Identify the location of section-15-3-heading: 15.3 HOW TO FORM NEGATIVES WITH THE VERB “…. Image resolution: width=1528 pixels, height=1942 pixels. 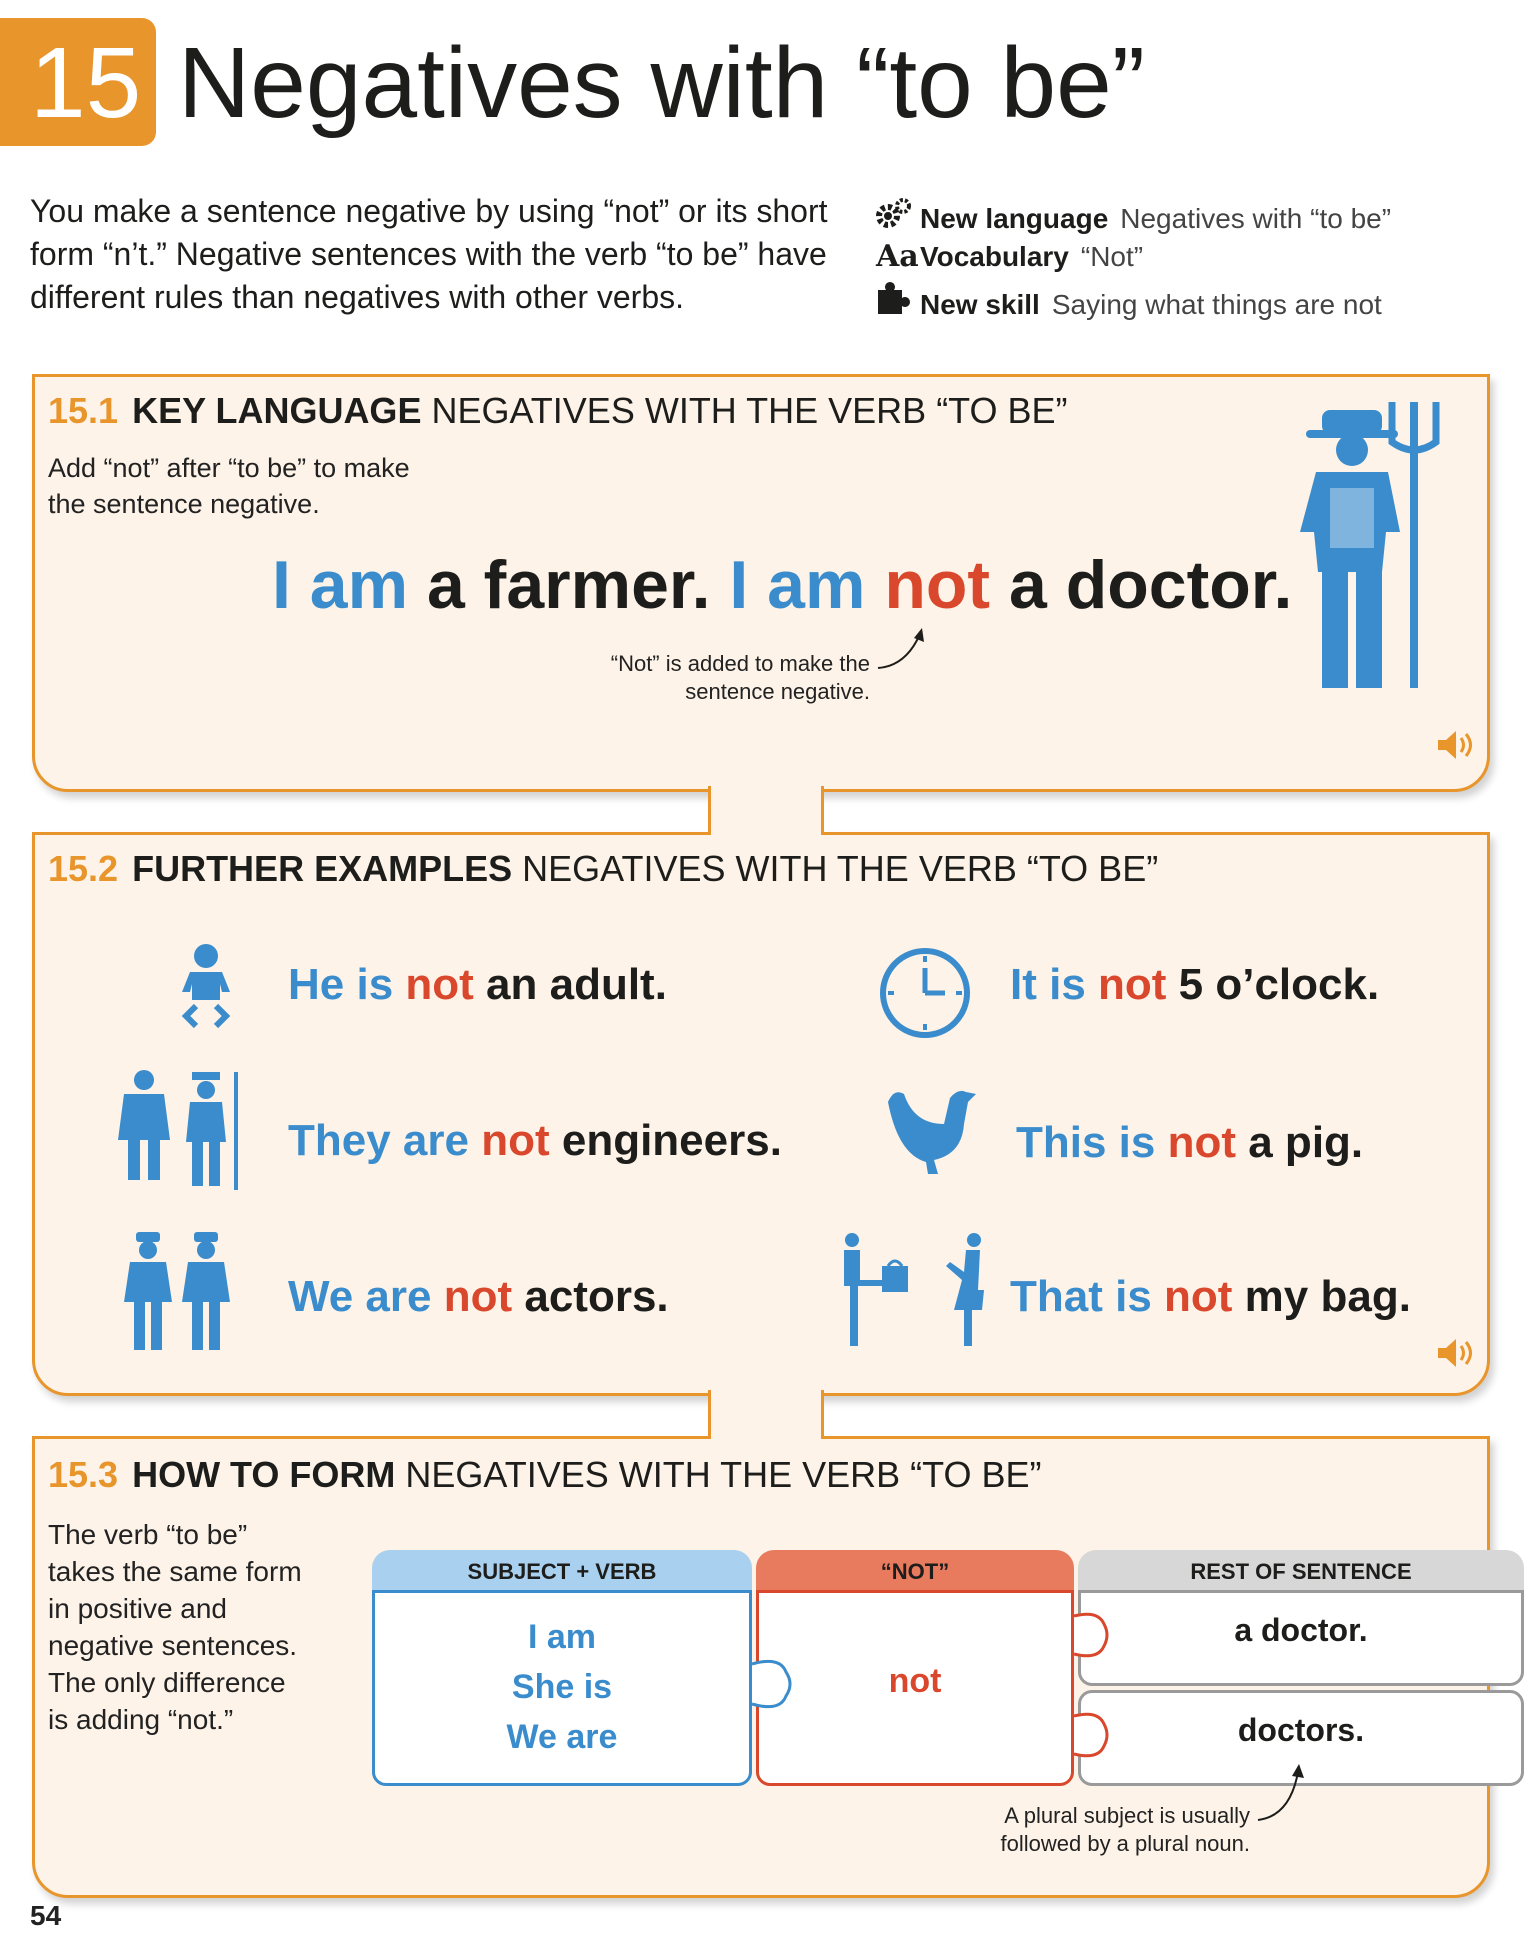
(545, 1474).